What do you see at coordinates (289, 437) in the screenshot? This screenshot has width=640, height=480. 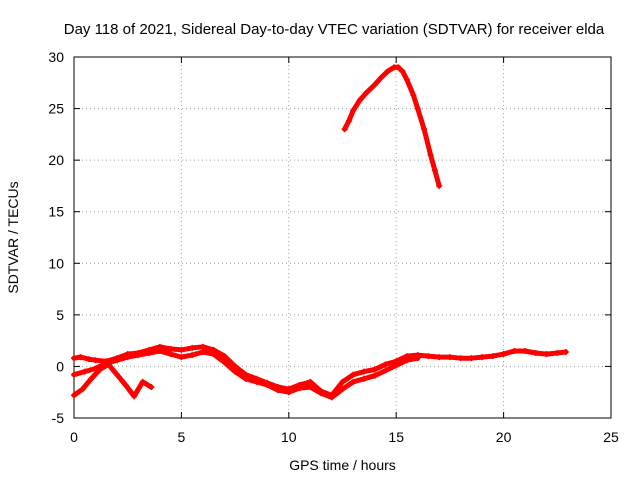 I see `x-tick-label: 10` at bounding box center [289, 437].